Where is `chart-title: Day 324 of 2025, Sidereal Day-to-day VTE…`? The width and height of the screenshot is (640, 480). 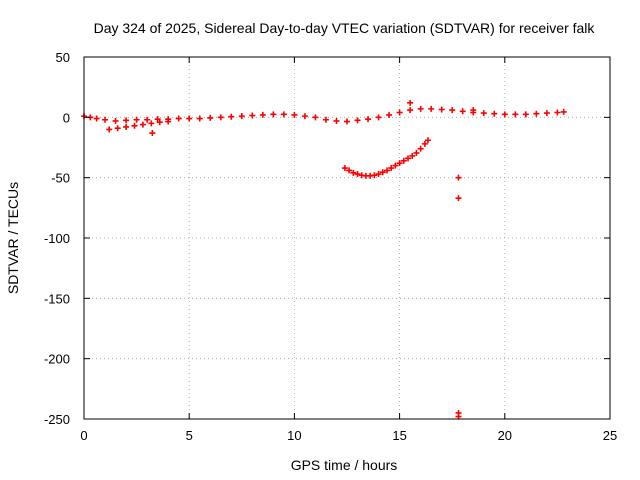 chart-title: Day 324 of 2025, Sidereal Day-to-day VTE… is located at coordinates (345, 28).